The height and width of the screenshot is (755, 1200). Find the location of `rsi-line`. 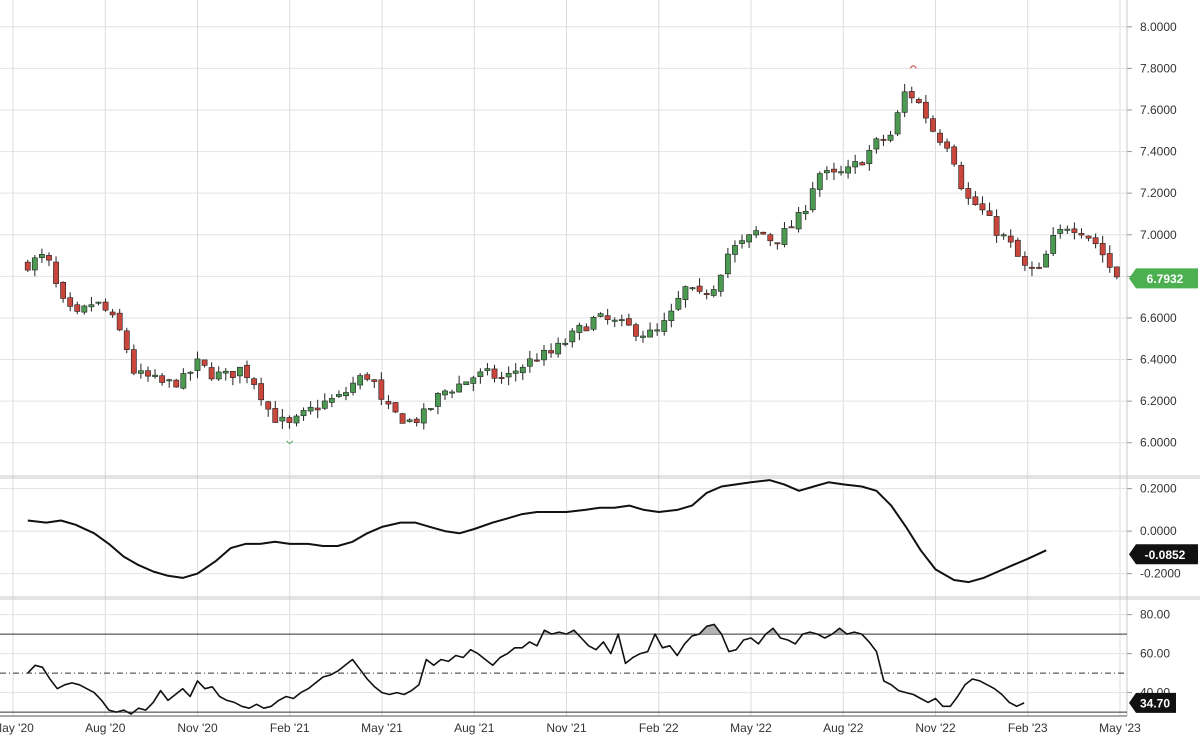

rsi-line is located at coordinates (526, 669).